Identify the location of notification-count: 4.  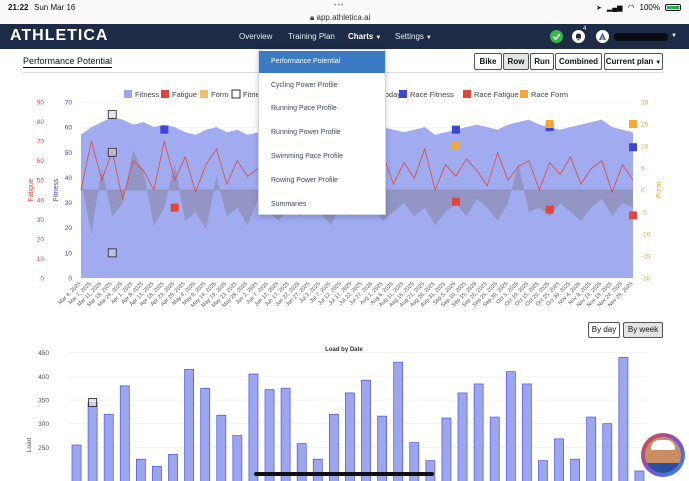
(585, 29).